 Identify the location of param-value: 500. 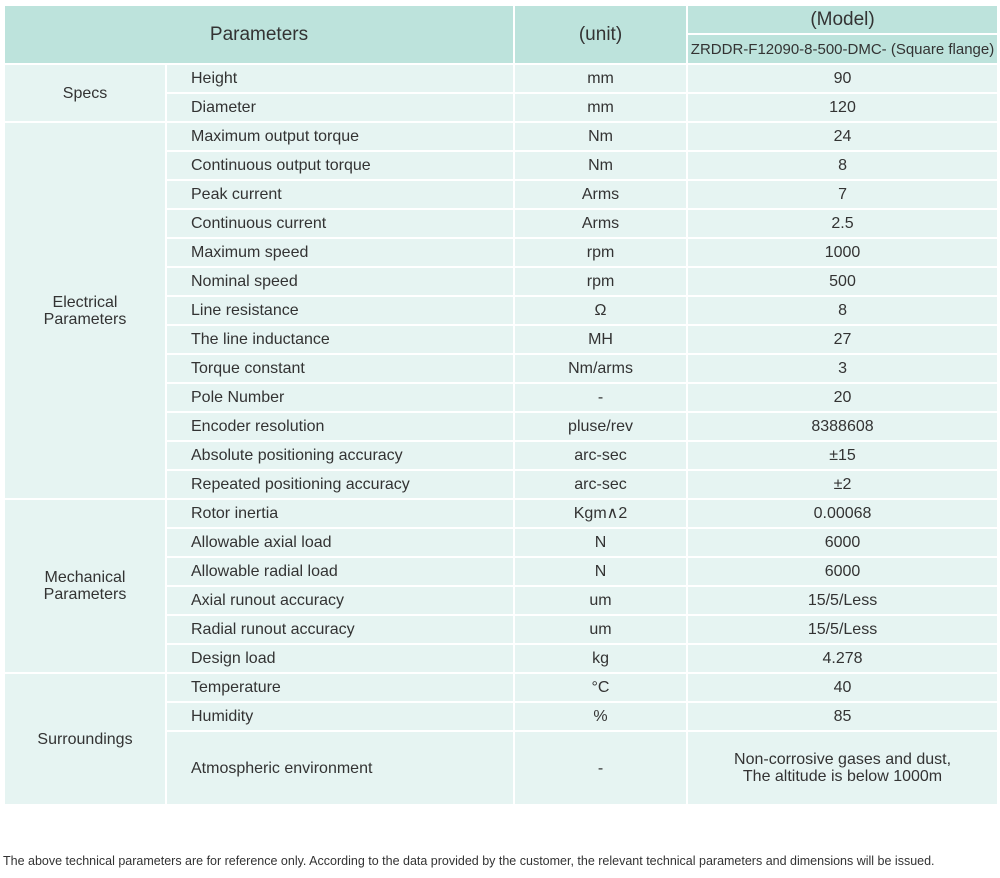
(843, 281).